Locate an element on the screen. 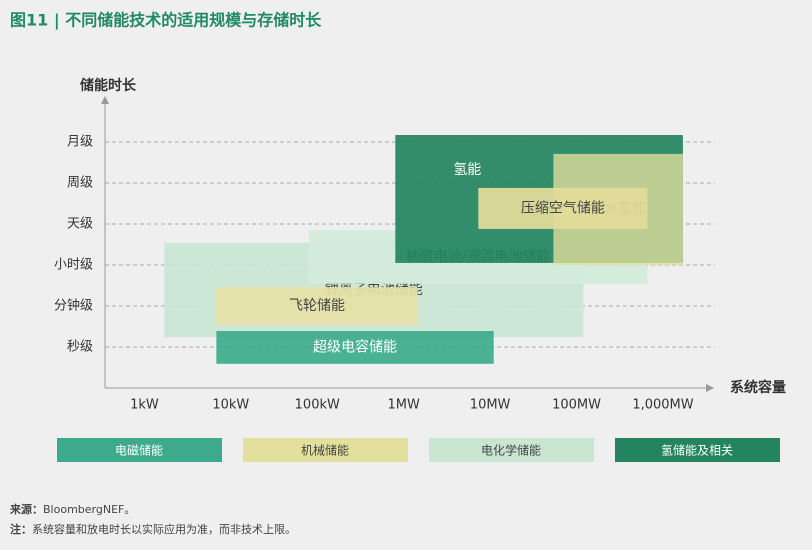 This screenshot has width=812, height=550. legend-label: 氢储能及相关 is located at coordinates (697, 450).